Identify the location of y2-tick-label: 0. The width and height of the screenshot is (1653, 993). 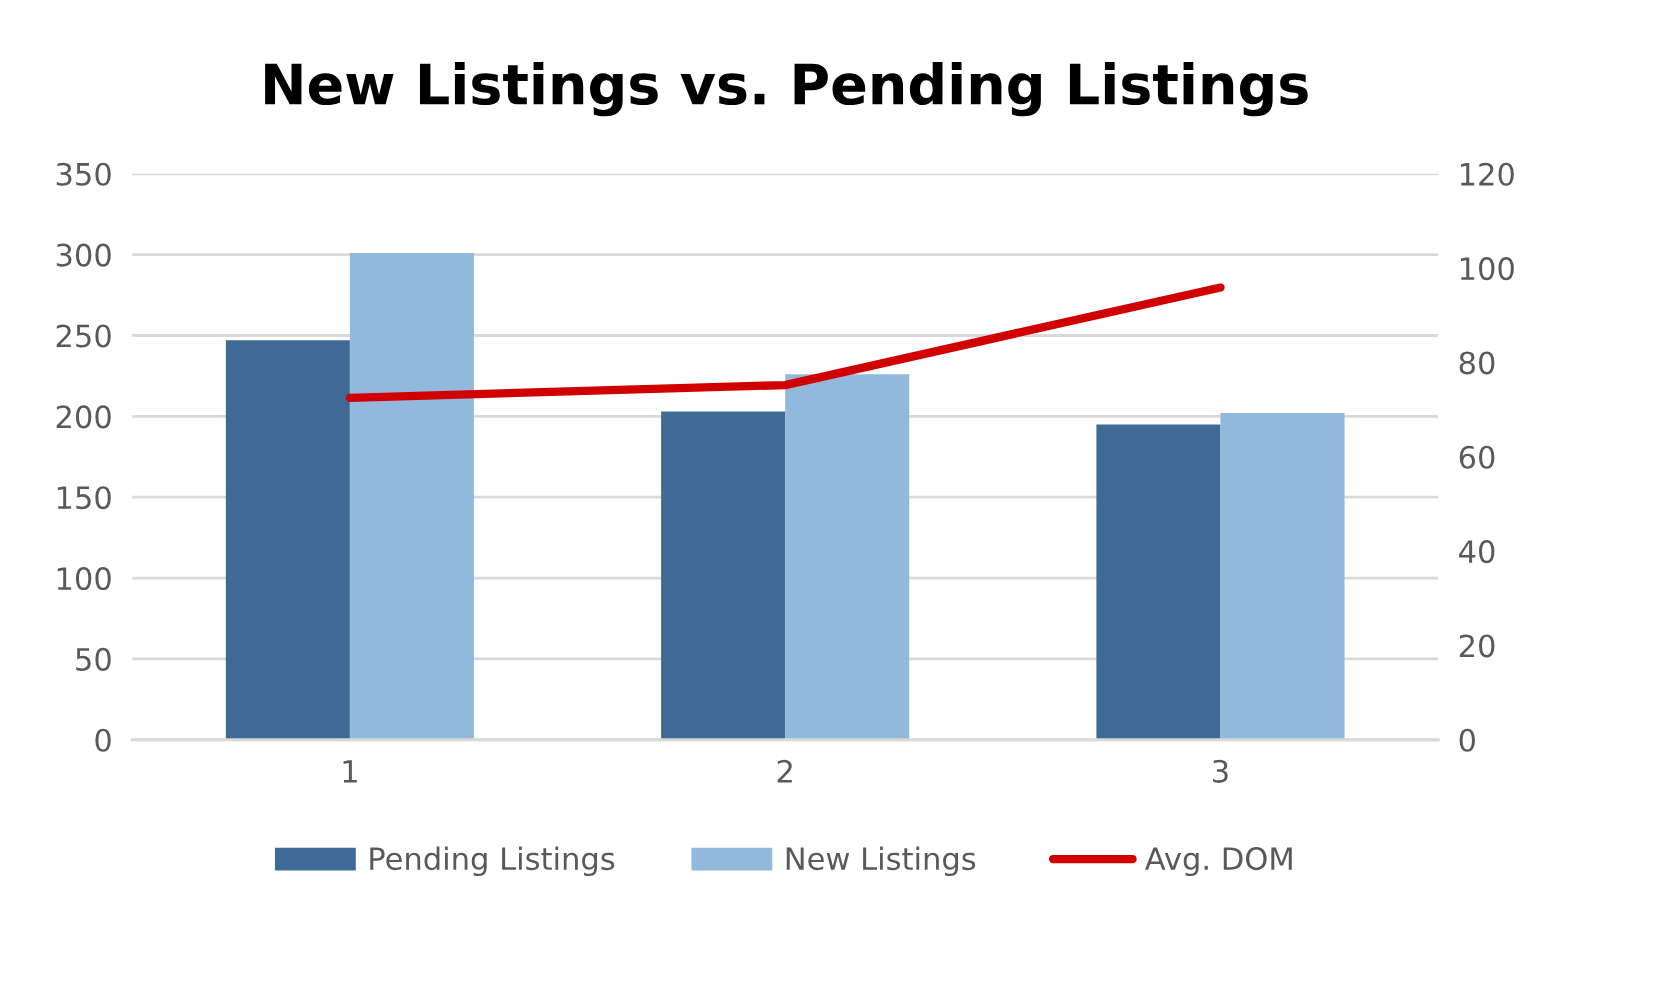
(1467, 740).